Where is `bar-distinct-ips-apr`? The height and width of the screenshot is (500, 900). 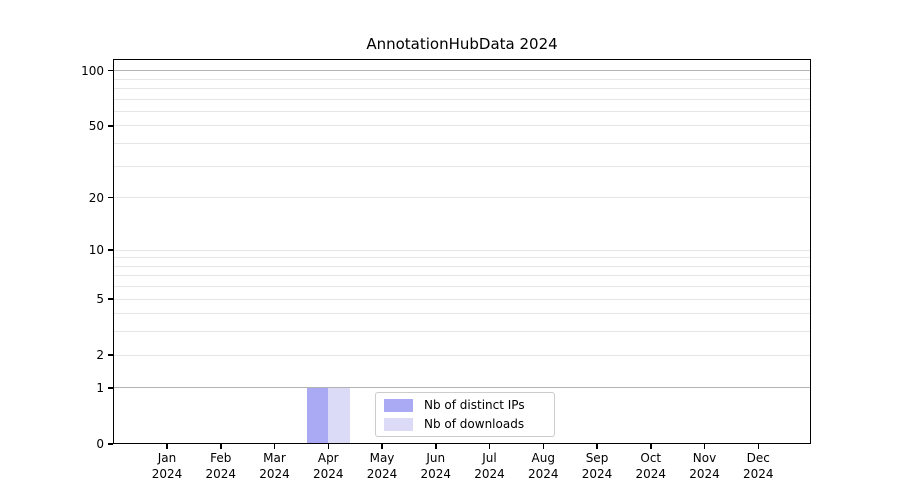 bar-distinct-ips-apr is located at coordinates (317, 415).